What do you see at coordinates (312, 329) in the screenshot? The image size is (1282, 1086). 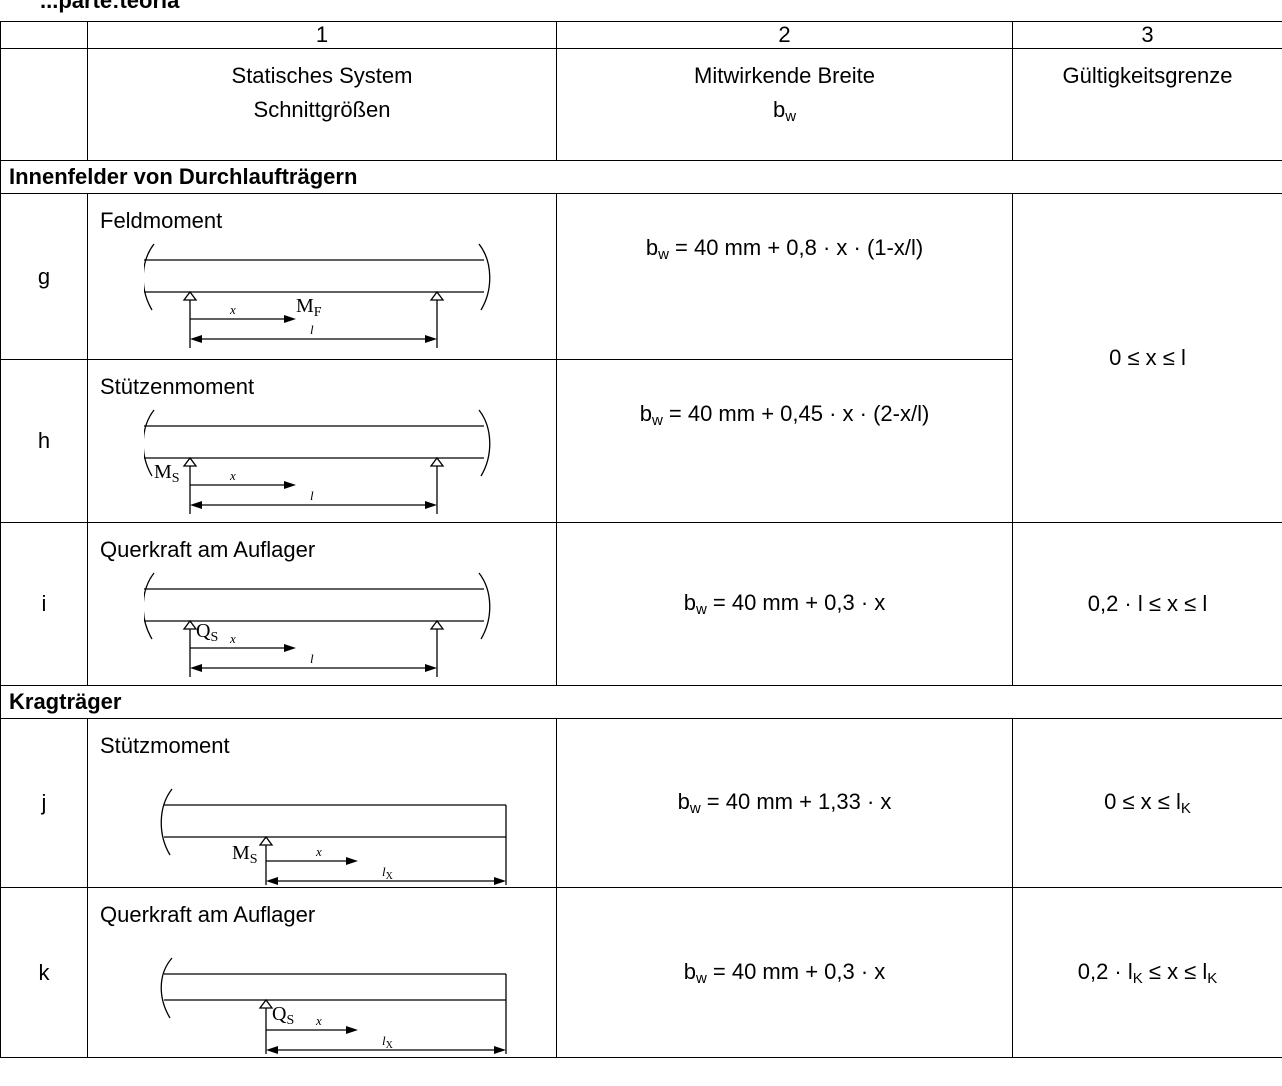 I see `span-label-g: l` at bounding box center [312, 329].